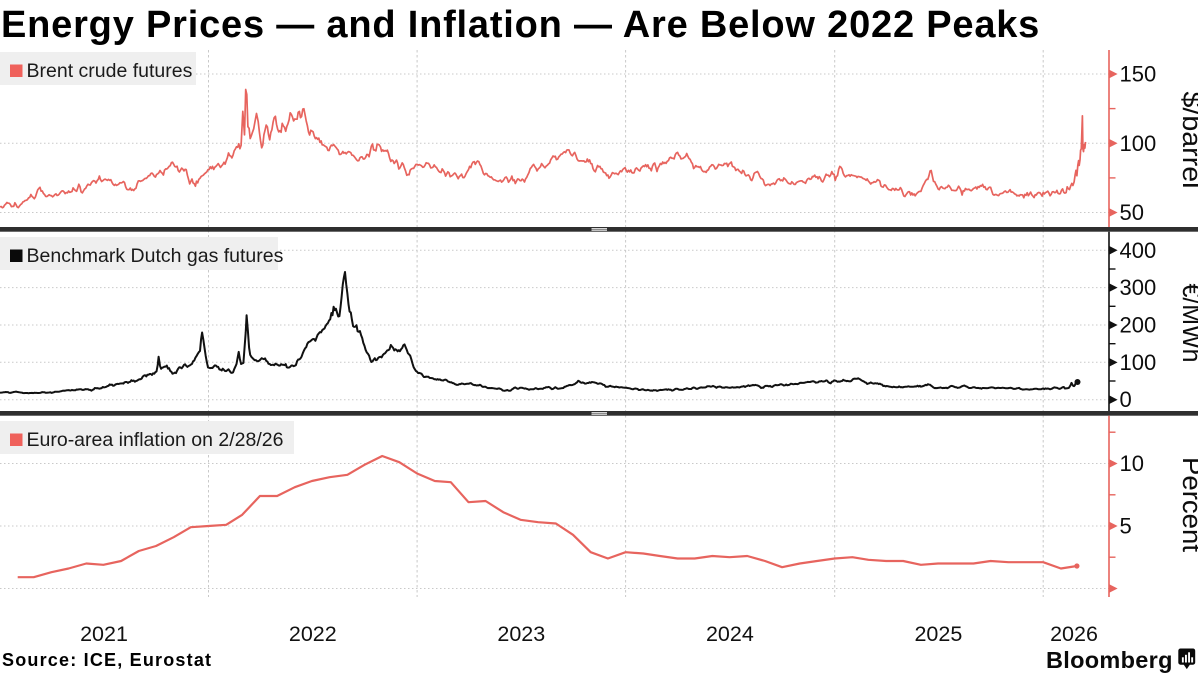 The image size is (1198, 678). What do you see at coordinates (1187, 140) in the screenshot?
I see `svg-text: $/barrel` at bounding box center [1187, 140].